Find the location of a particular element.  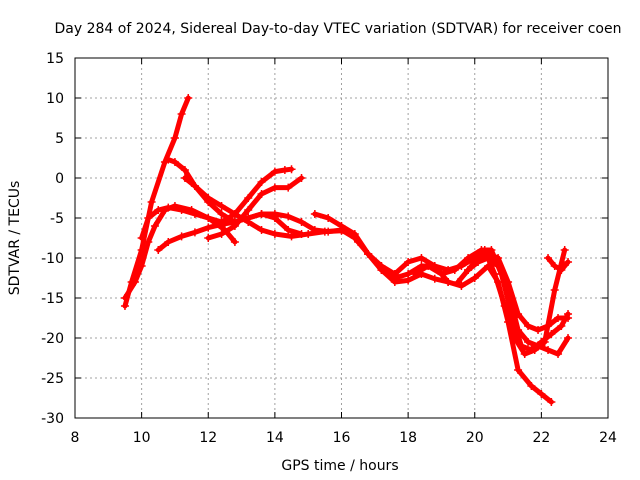

y-tick-label: 0 is located at coordinates (59, 179).